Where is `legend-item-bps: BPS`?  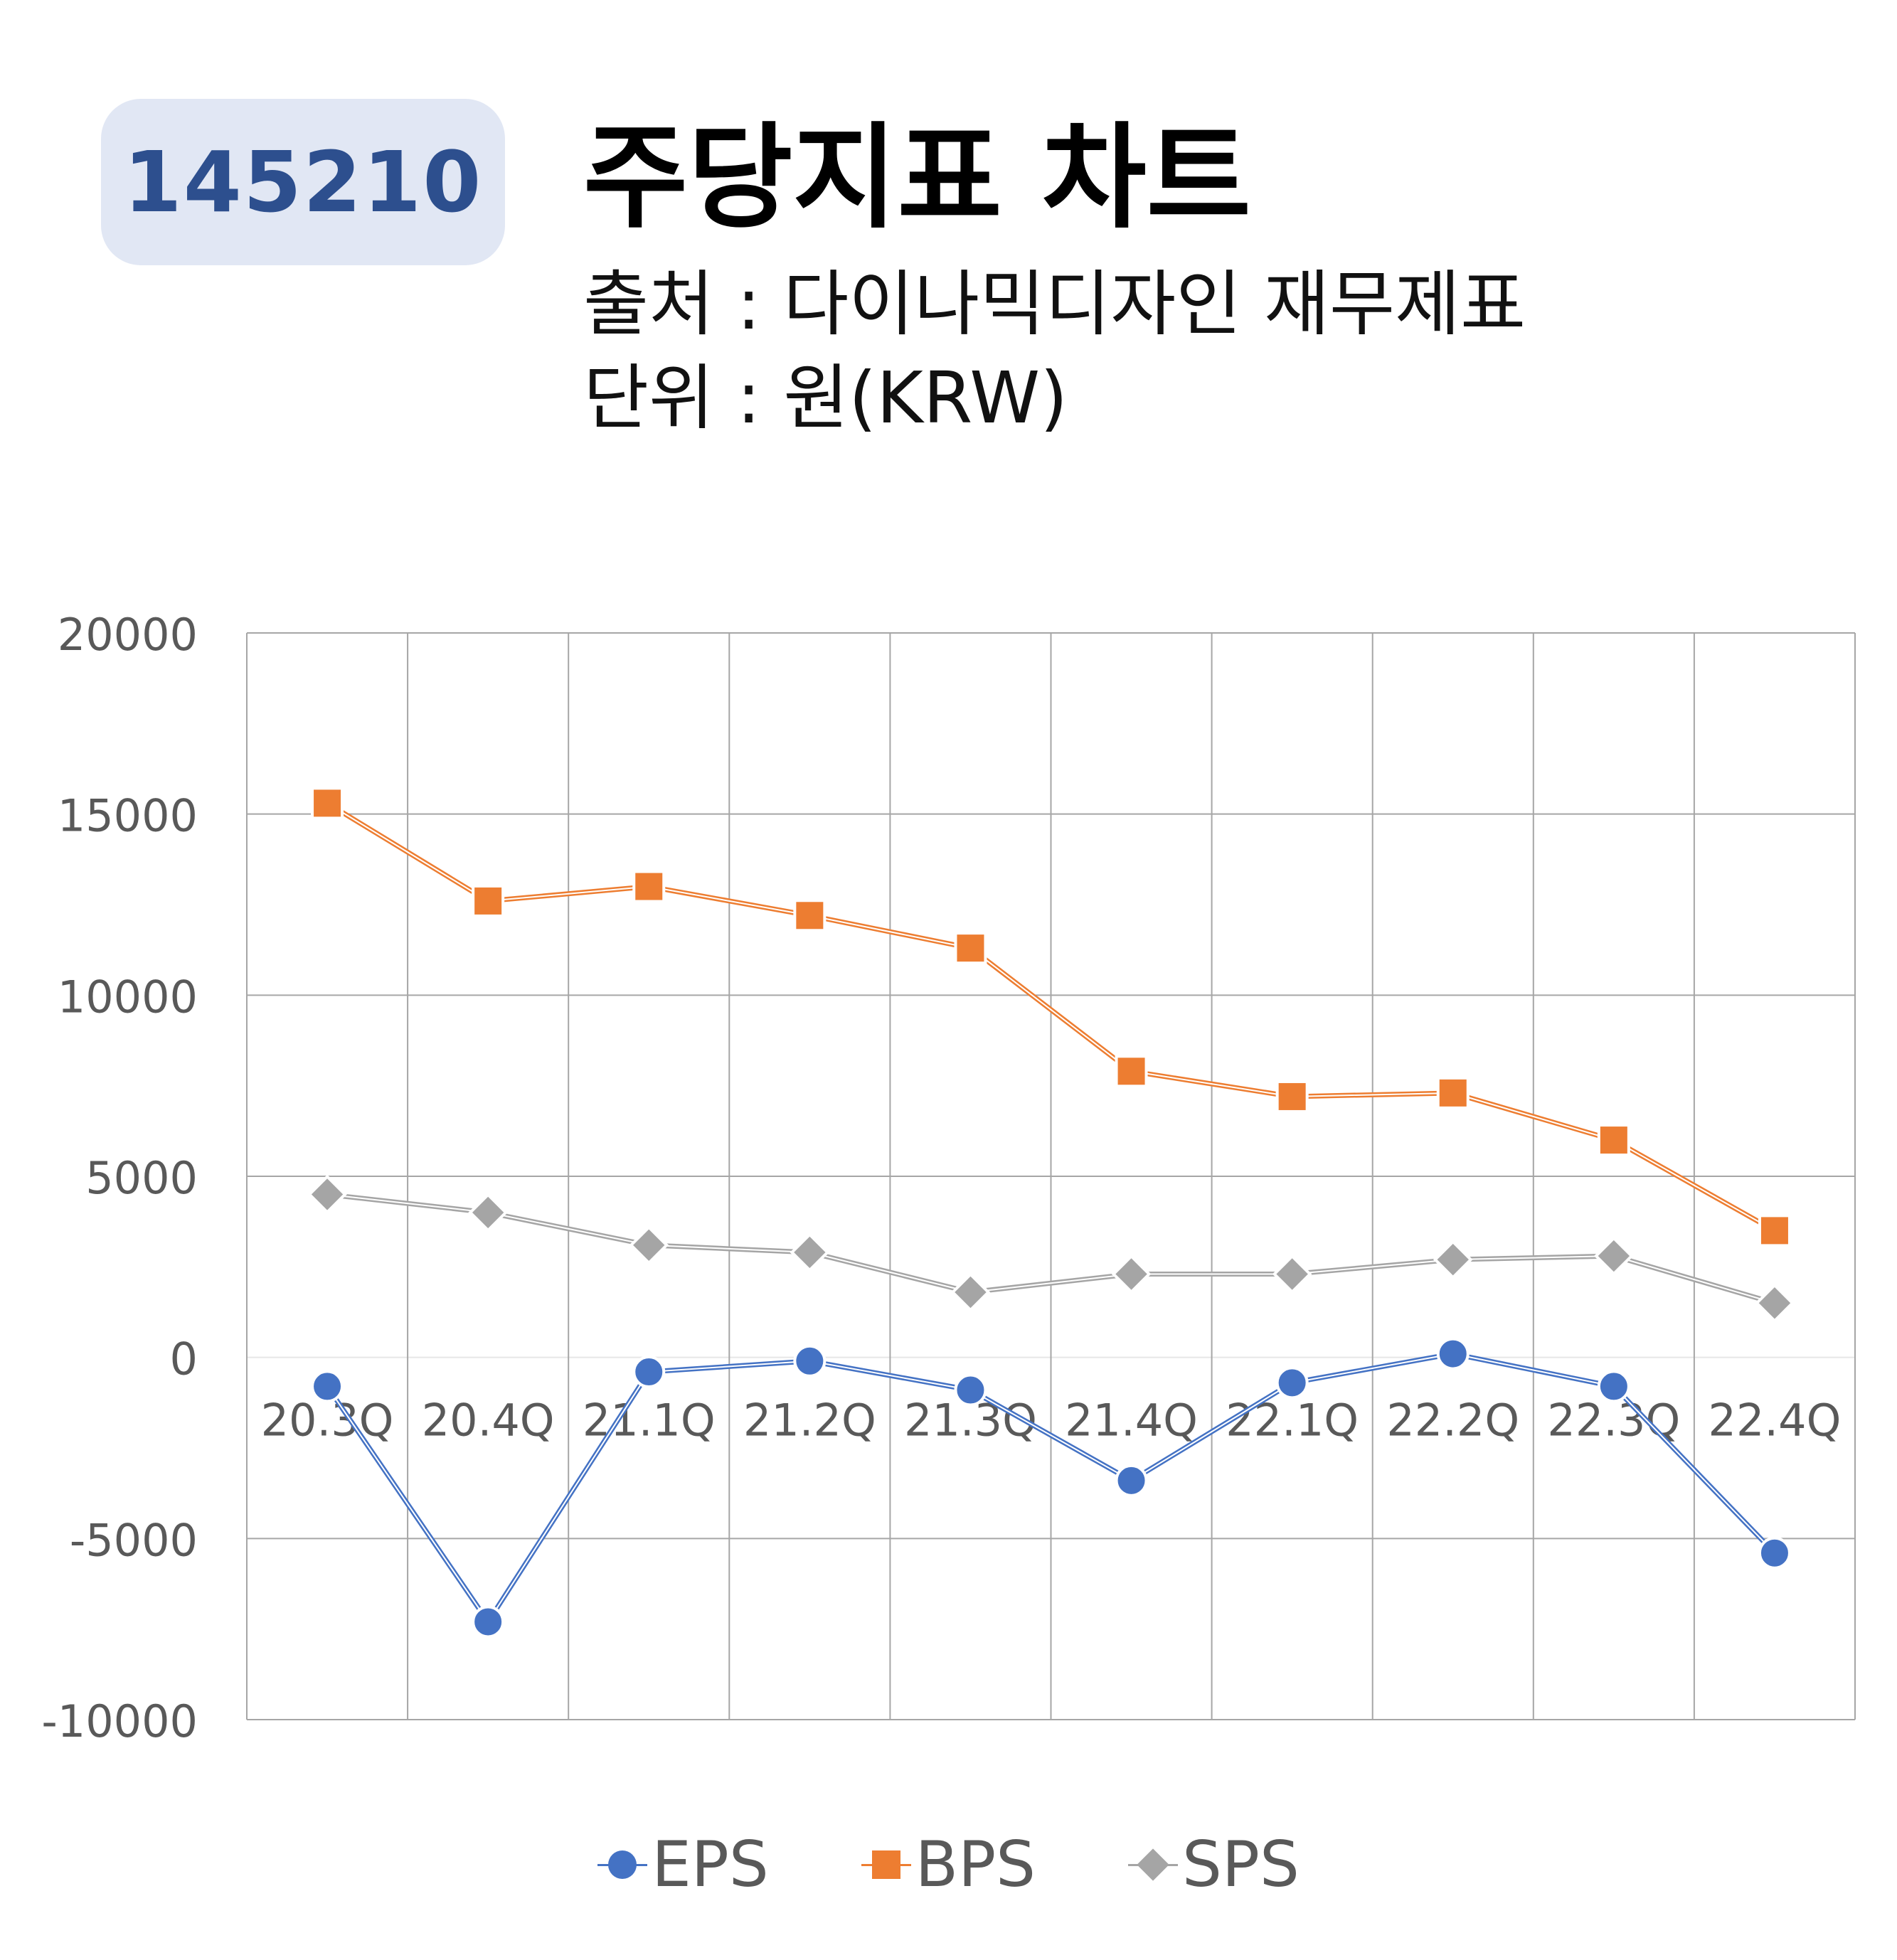
legend-item-bps: BPS is located at coordinates (948, 1864).